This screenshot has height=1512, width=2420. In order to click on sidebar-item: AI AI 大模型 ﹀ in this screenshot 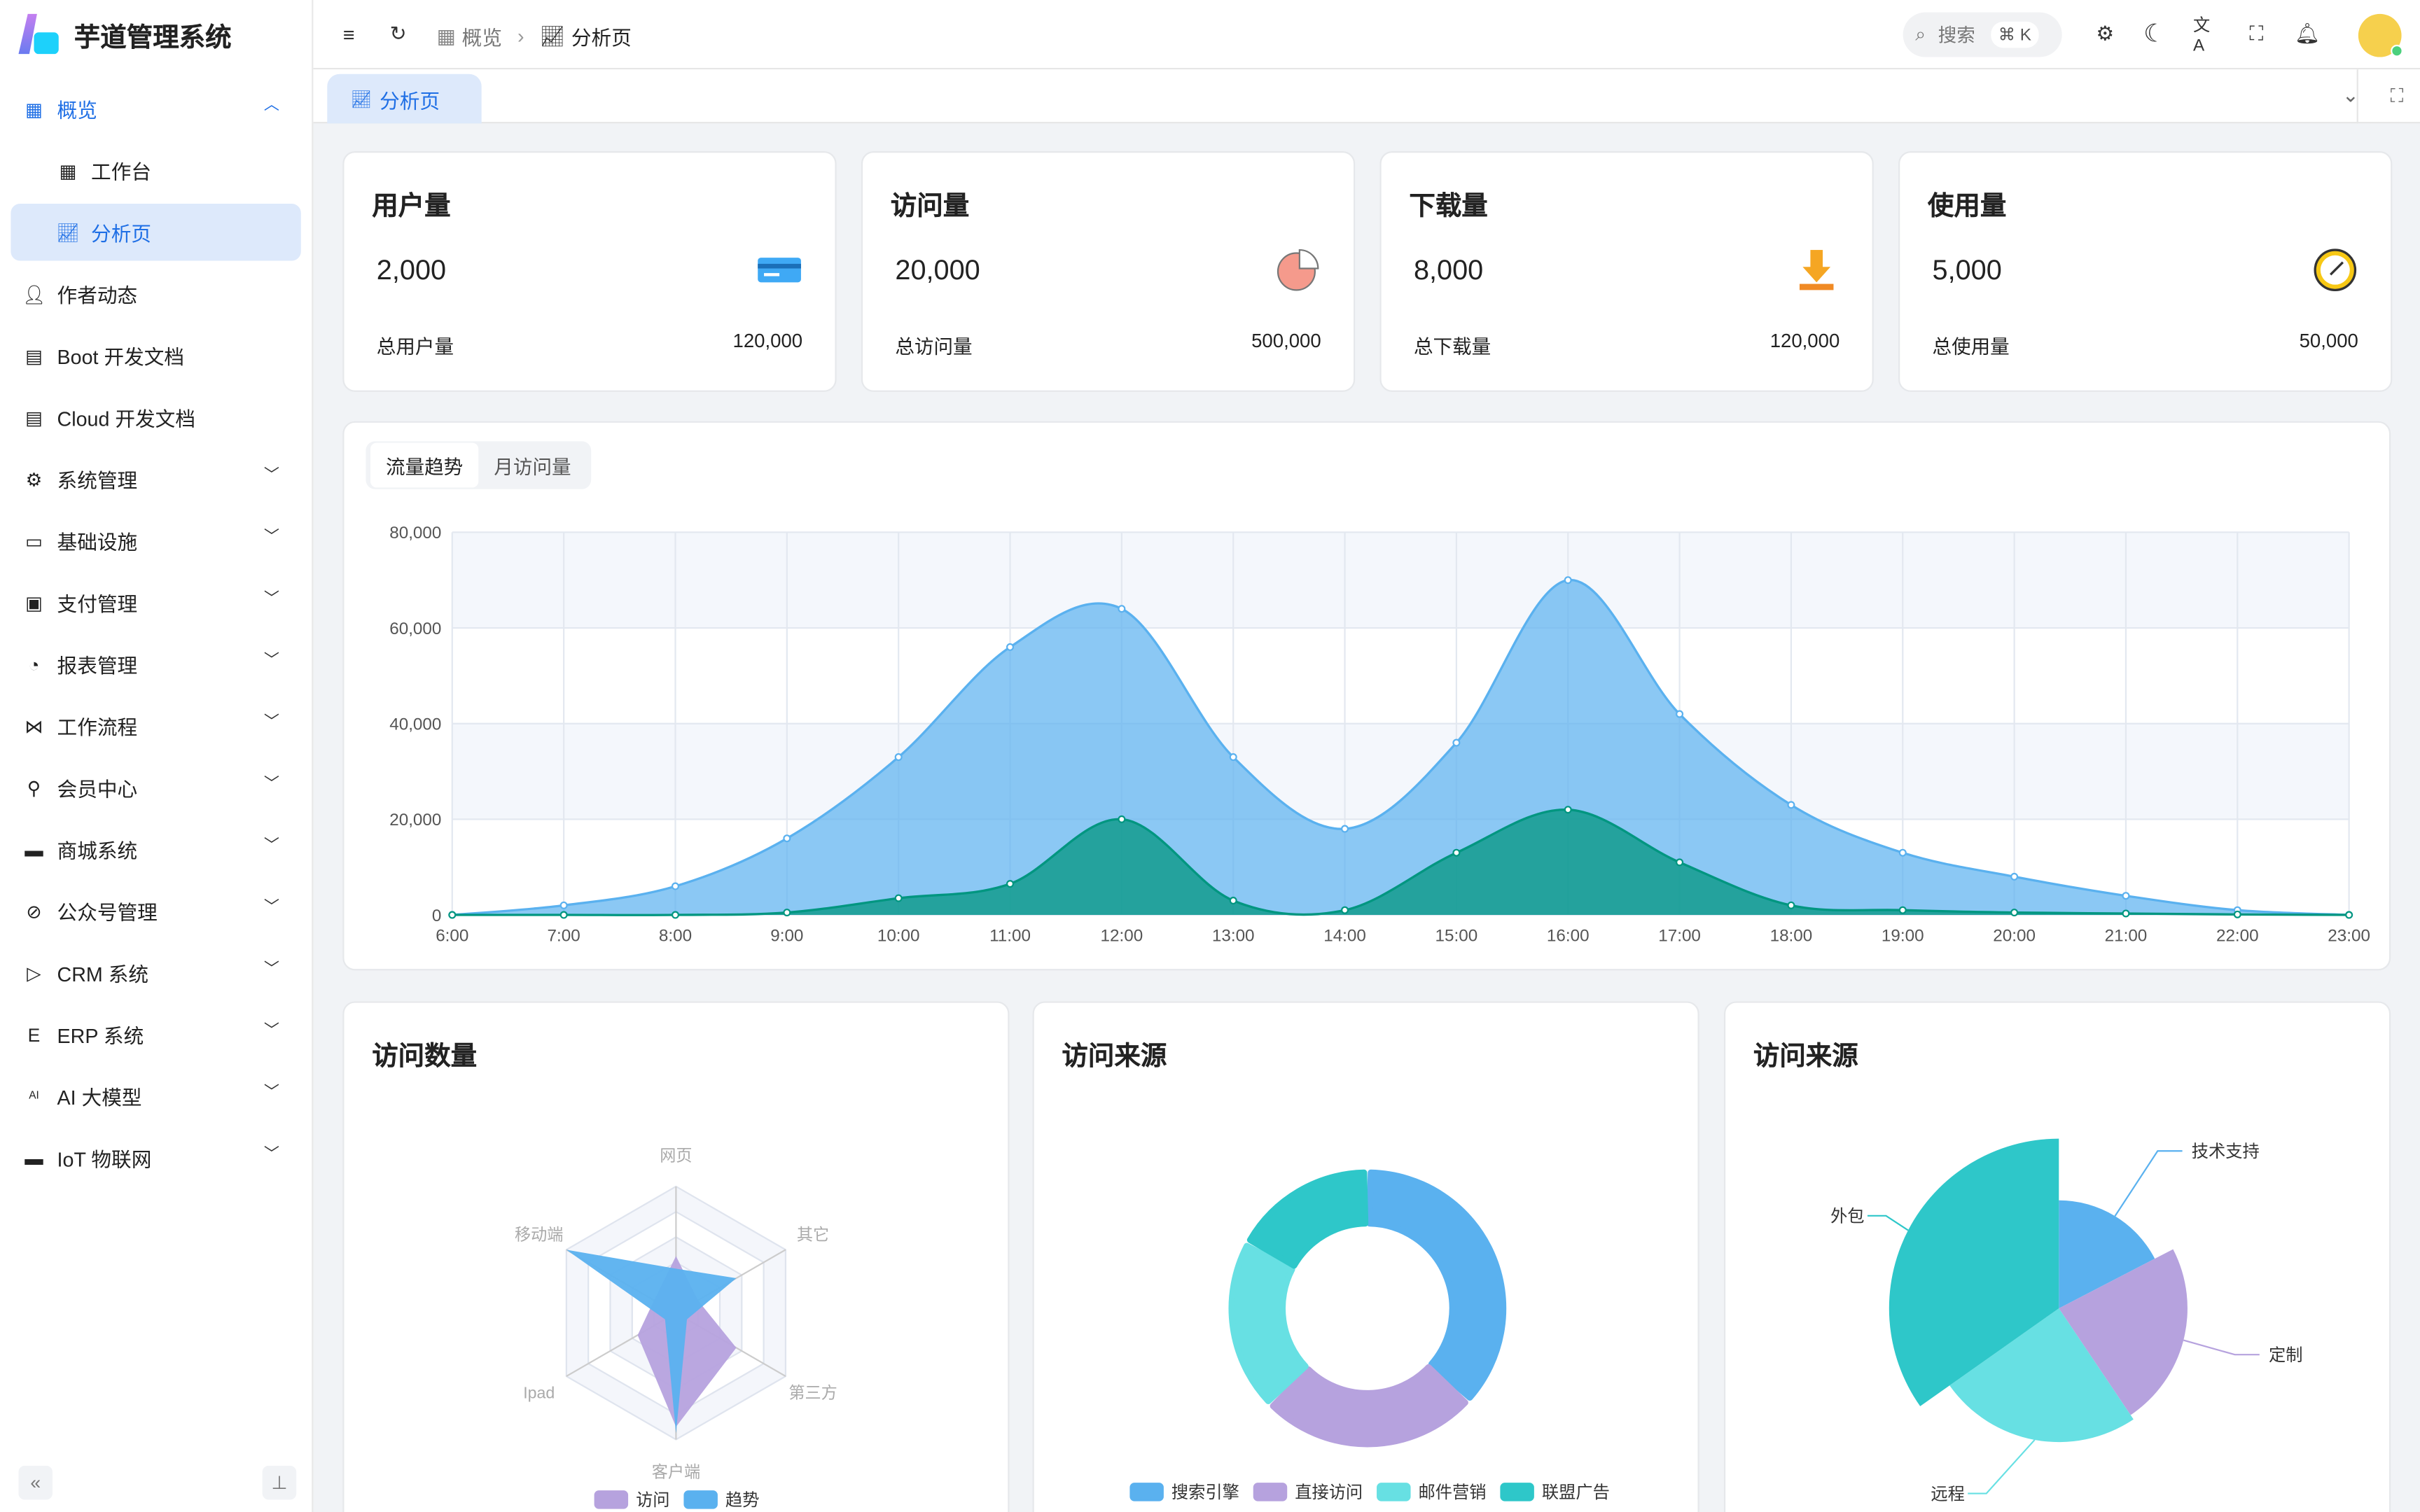, I will do `click(155, 1096)`.